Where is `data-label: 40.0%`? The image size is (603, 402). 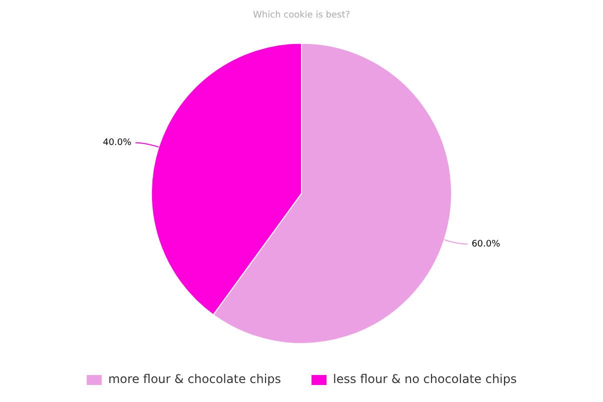 data-label: 40.0% is located at coordinates (117, 143).